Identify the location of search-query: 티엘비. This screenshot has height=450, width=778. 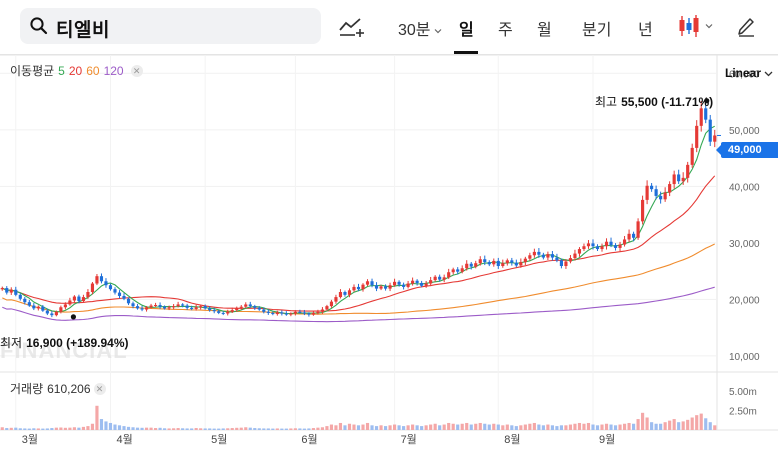
(83, 30).